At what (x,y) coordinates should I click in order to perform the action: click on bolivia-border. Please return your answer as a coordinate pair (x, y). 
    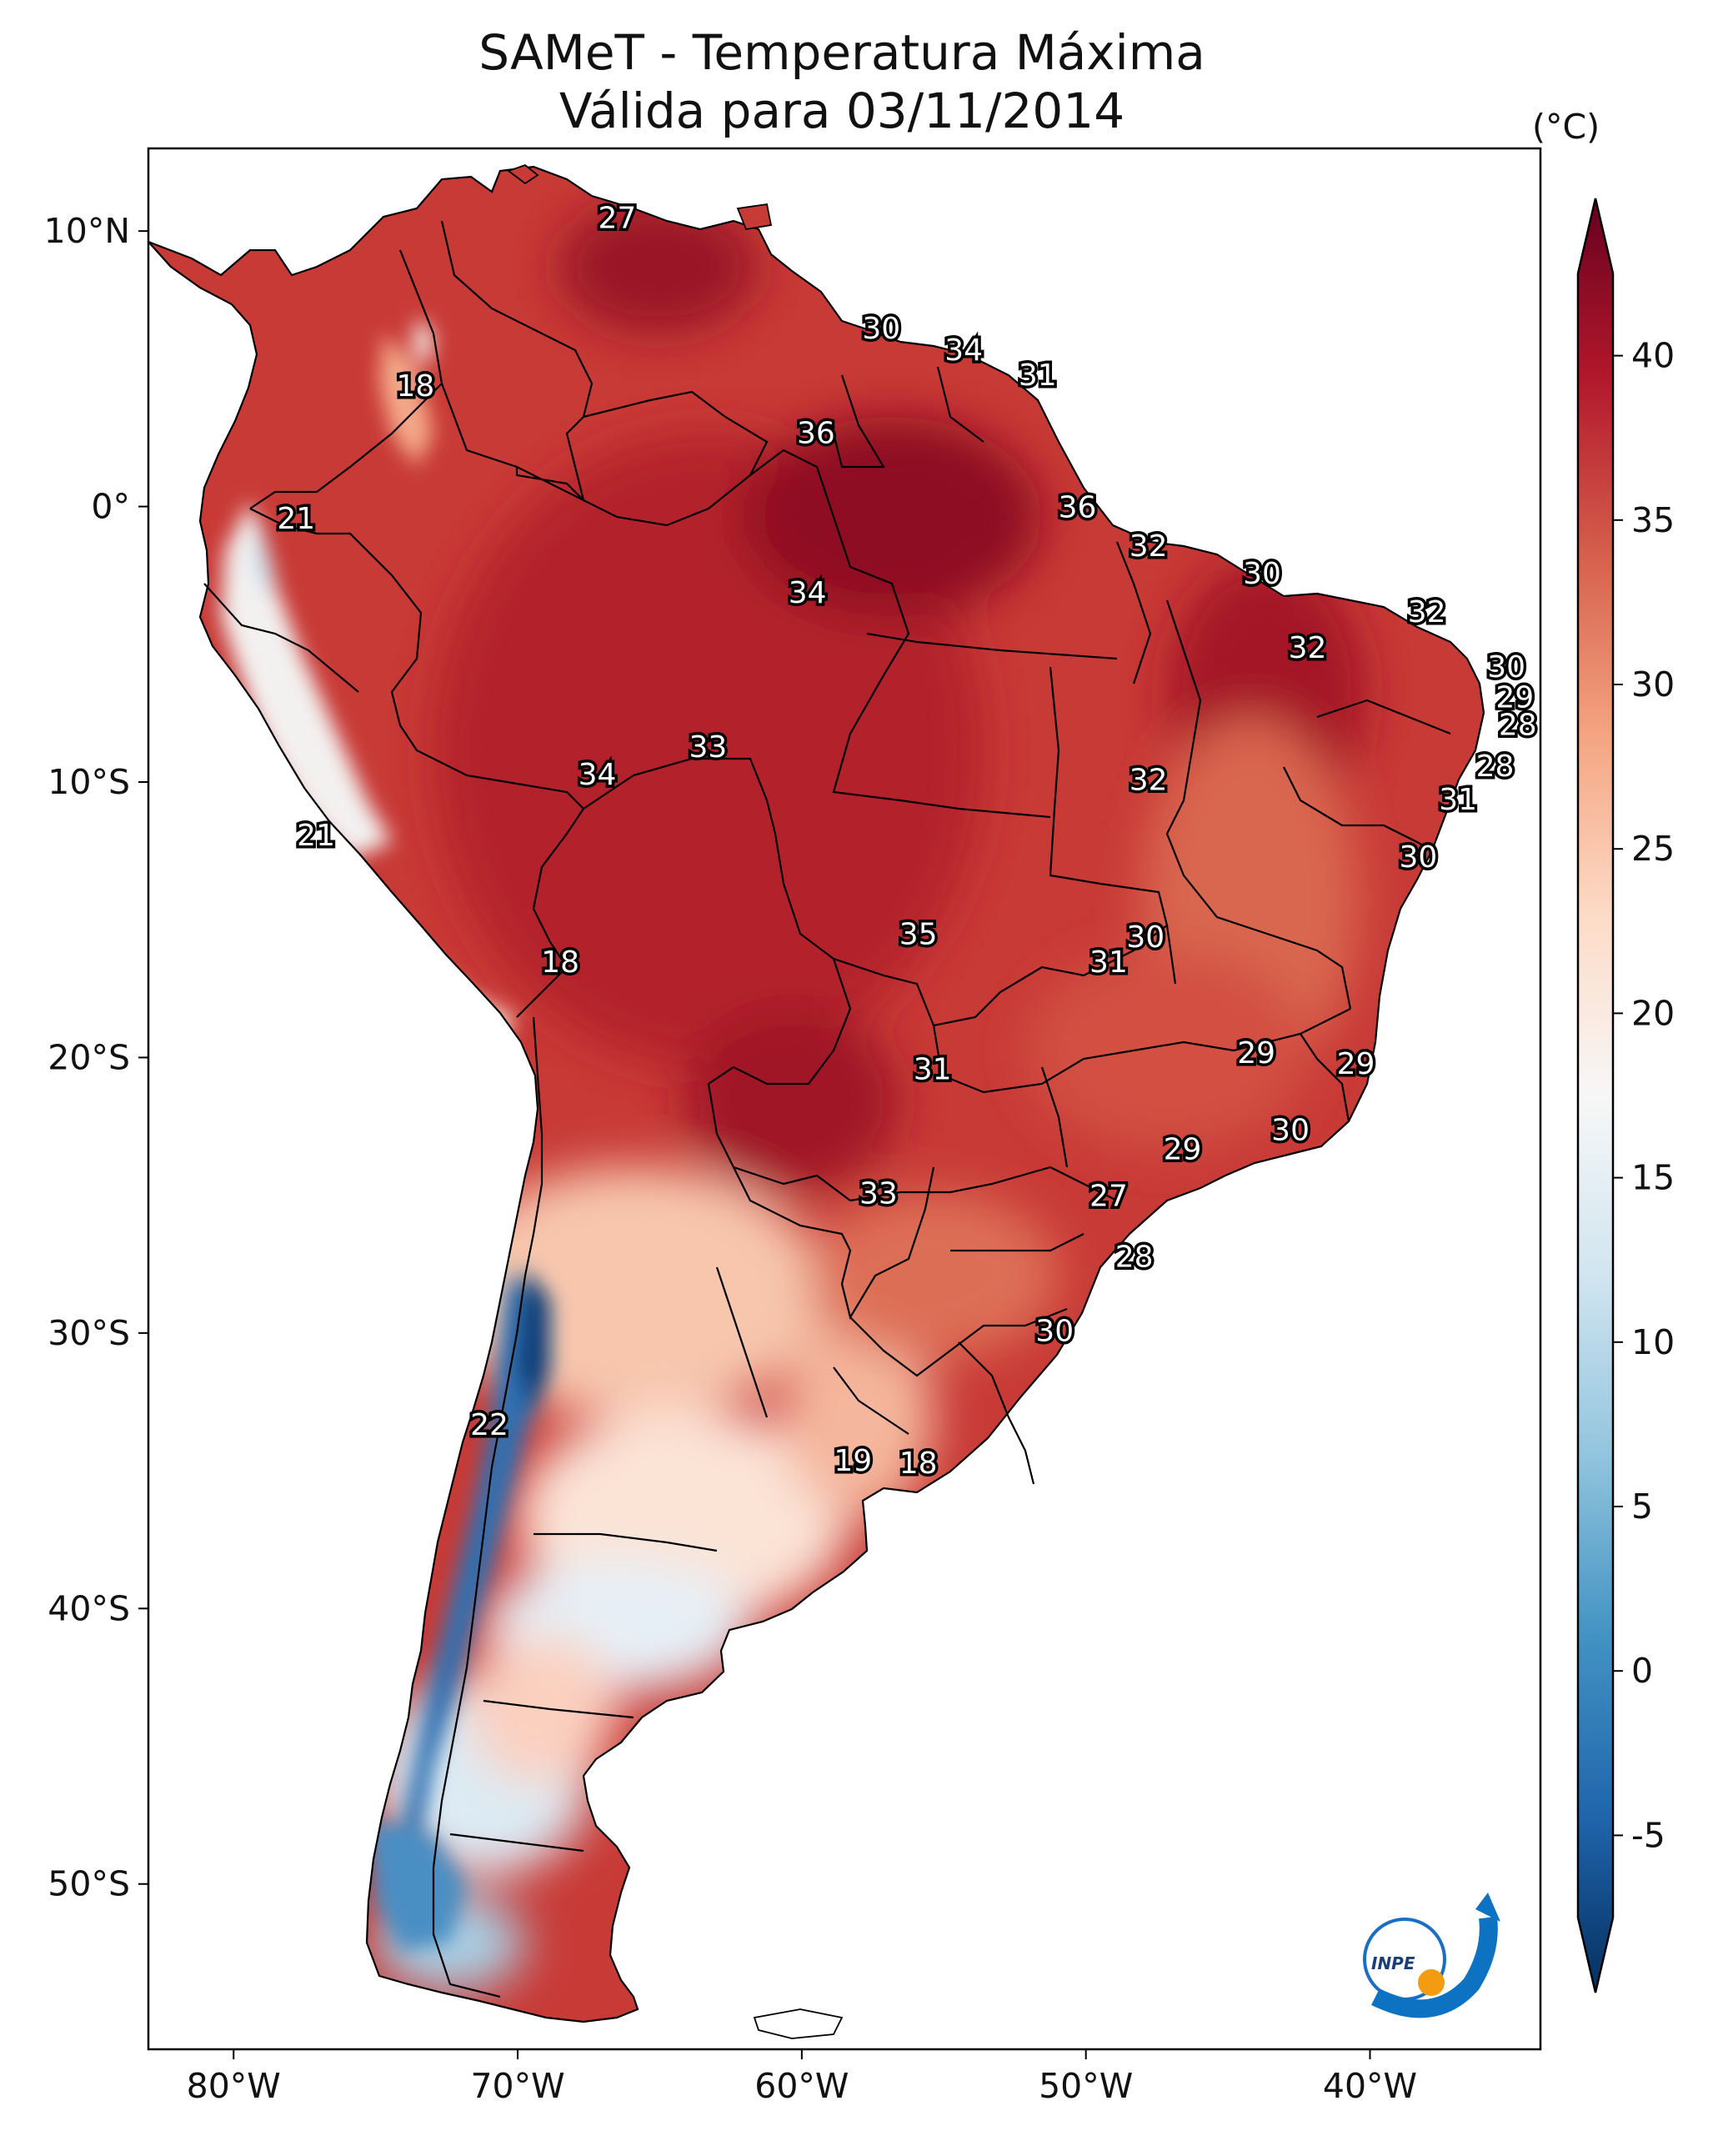
    Looking at the image, I should click on (718, 979).